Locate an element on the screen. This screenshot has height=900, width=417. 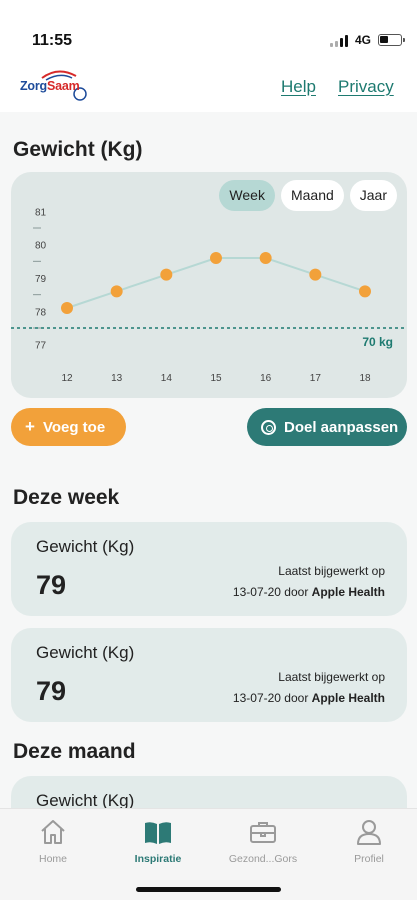
nav-label-inspiratie: Inspiratie is located at coordinates (158, 859).